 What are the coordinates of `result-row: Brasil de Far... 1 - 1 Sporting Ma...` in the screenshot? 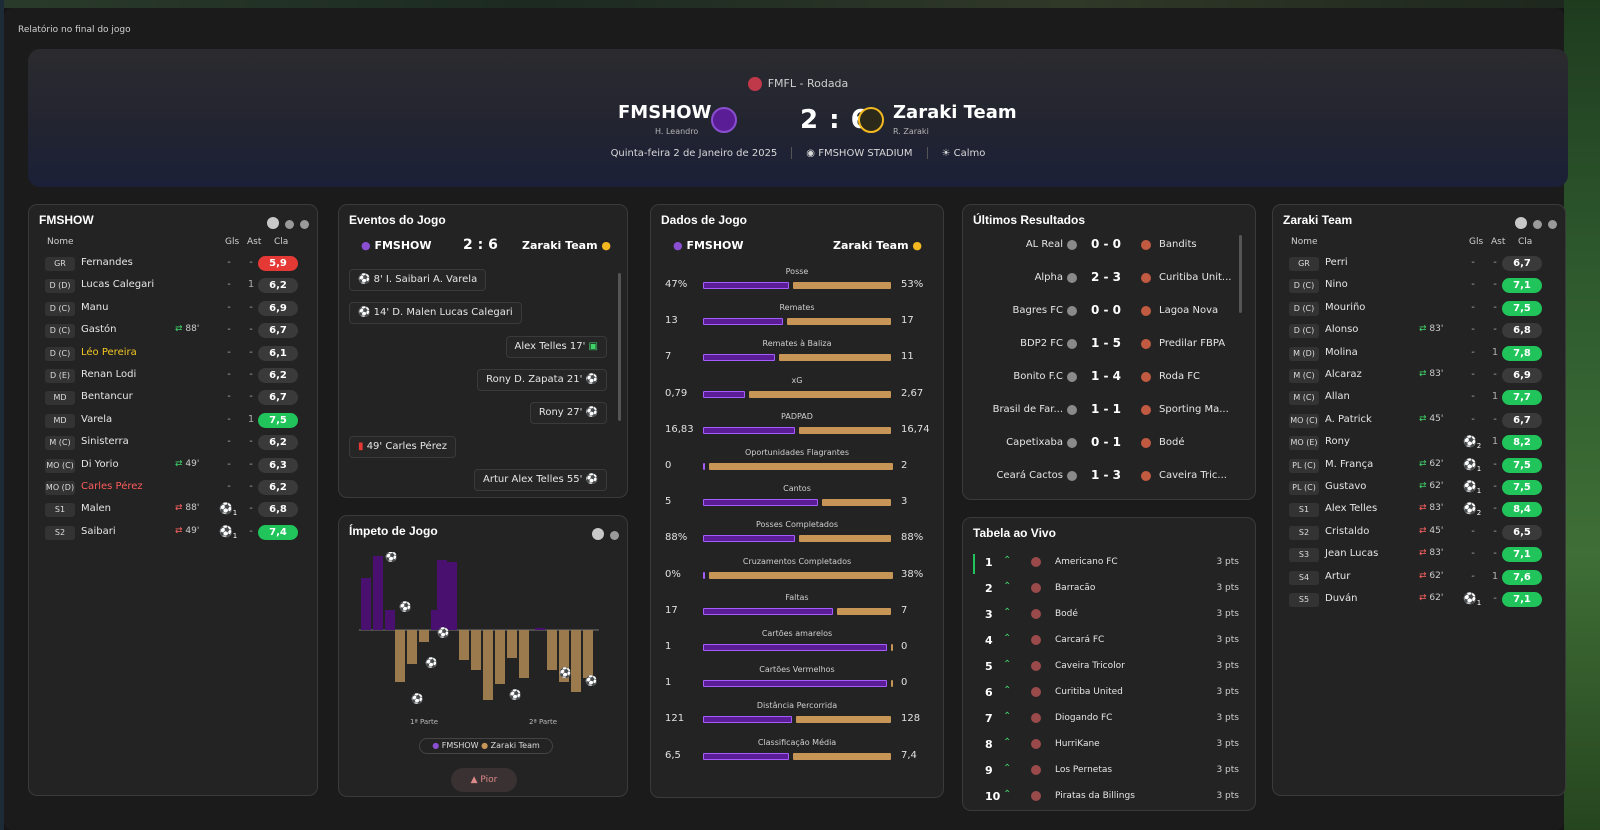 It's located at (1108, 412).